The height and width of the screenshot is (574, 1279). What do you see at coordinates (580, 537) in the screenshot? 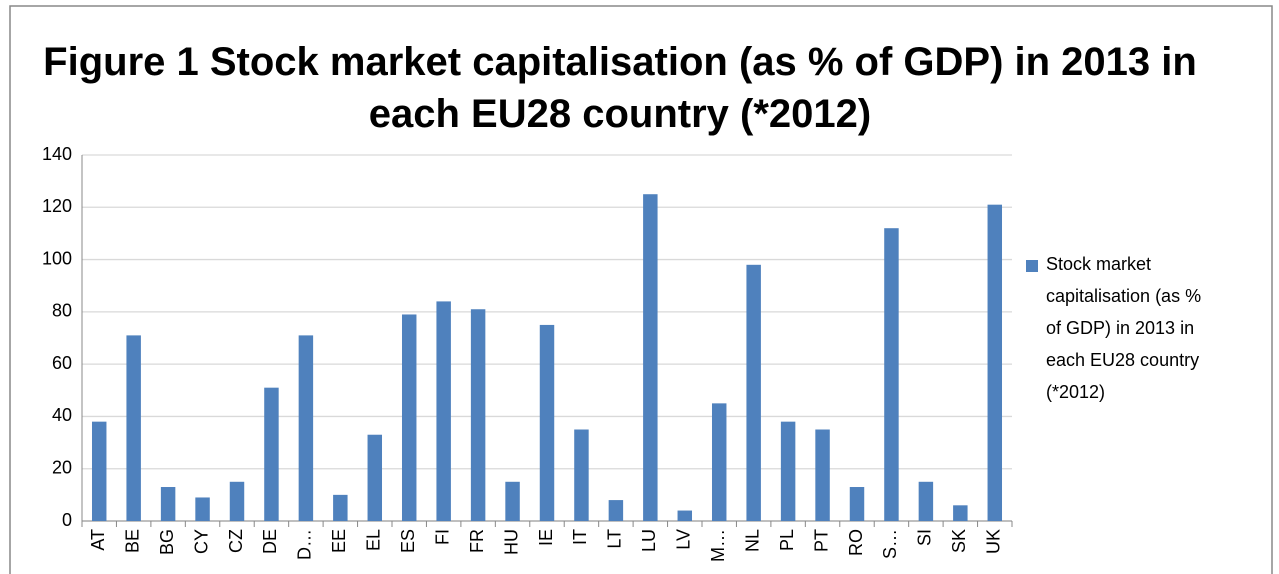
I see `x-tick-label: IT` at bounding box center [580, 537].